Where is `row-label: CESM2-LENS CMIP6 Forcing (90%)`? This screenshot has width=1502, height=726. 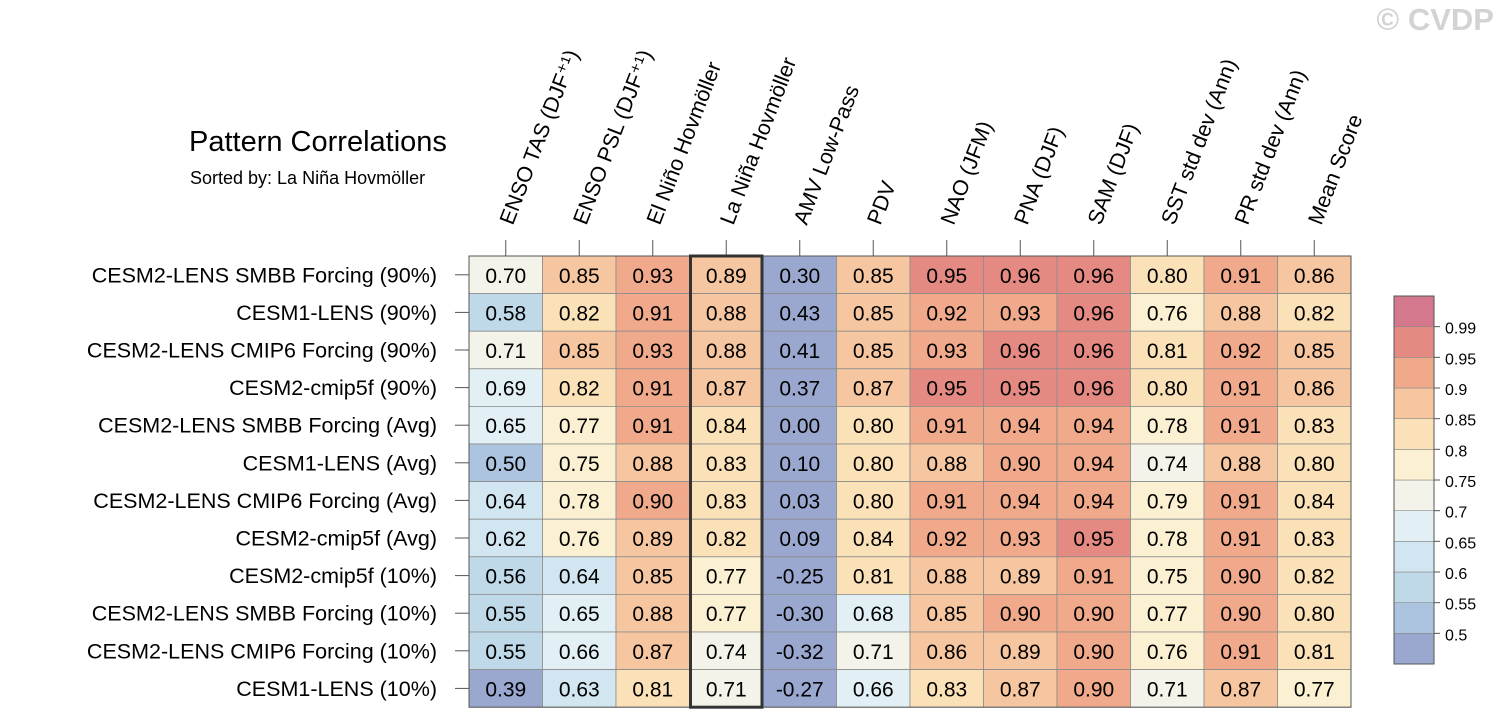 row-label: CESM2-LENS CMIP6 Forcing (90%) is located at coordinates (262, 351).